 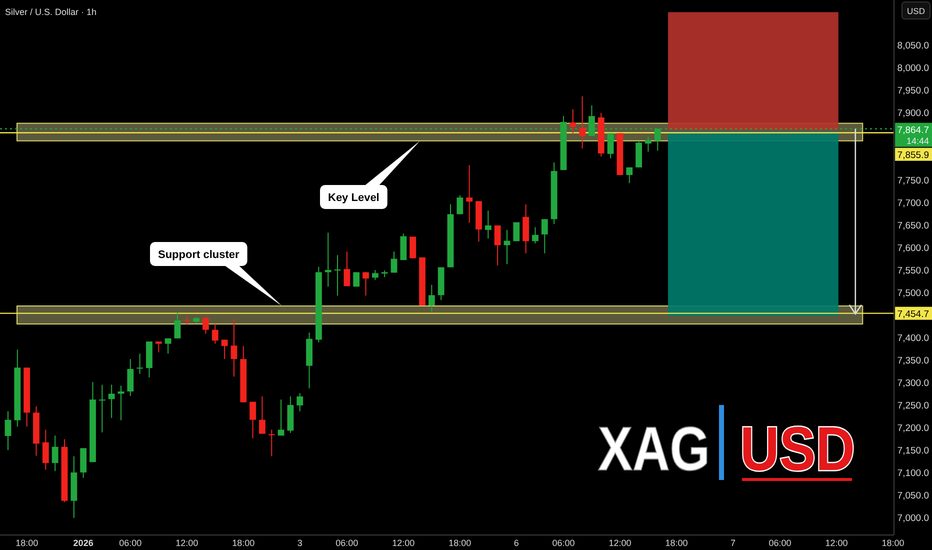 What do you see at coordinates (913, 450) in the screenshot?
I see `y-tick-label: 7,150.0` at bounding box center [913, 450].